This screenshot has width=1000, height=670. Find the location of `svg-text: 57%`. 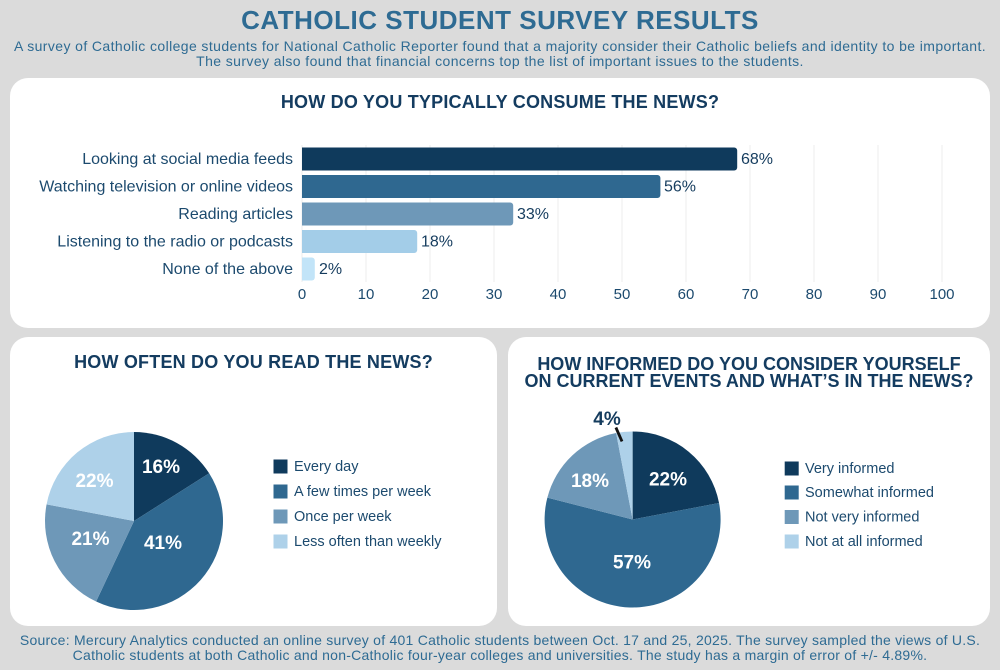

svg-text: 57% is located at coordinates (632, 563).